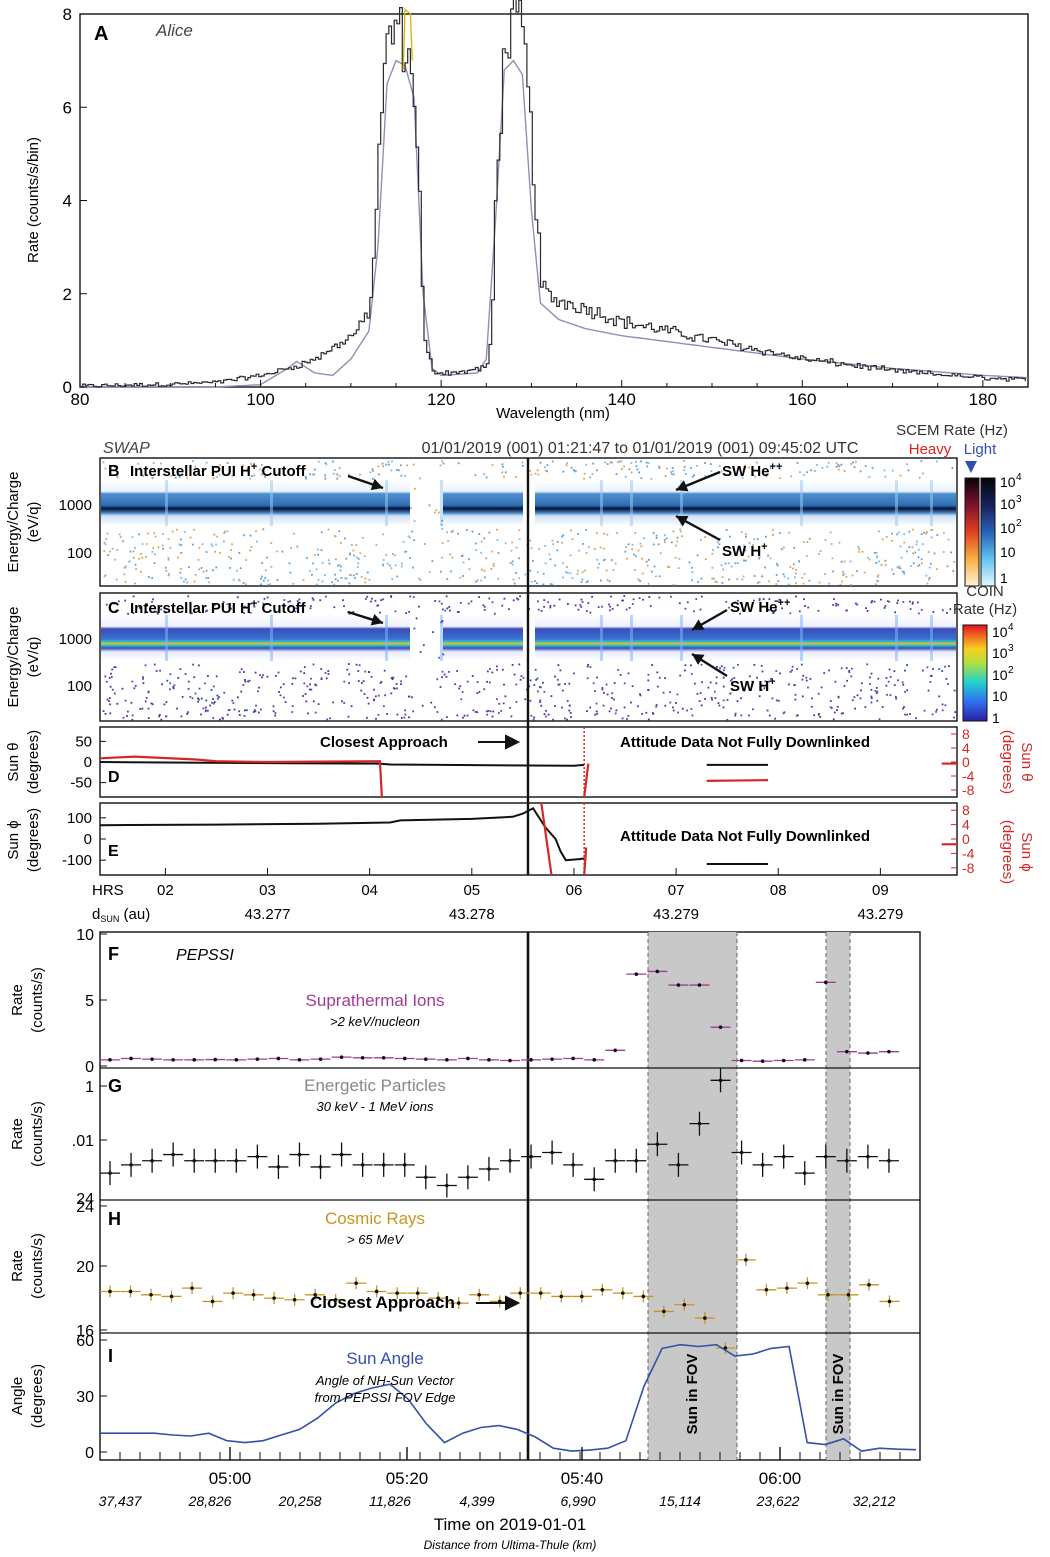 The height and width of the screenshot is (1557, 1050). I want to click on alice-instrument-label: Alice, so click(174, 30).